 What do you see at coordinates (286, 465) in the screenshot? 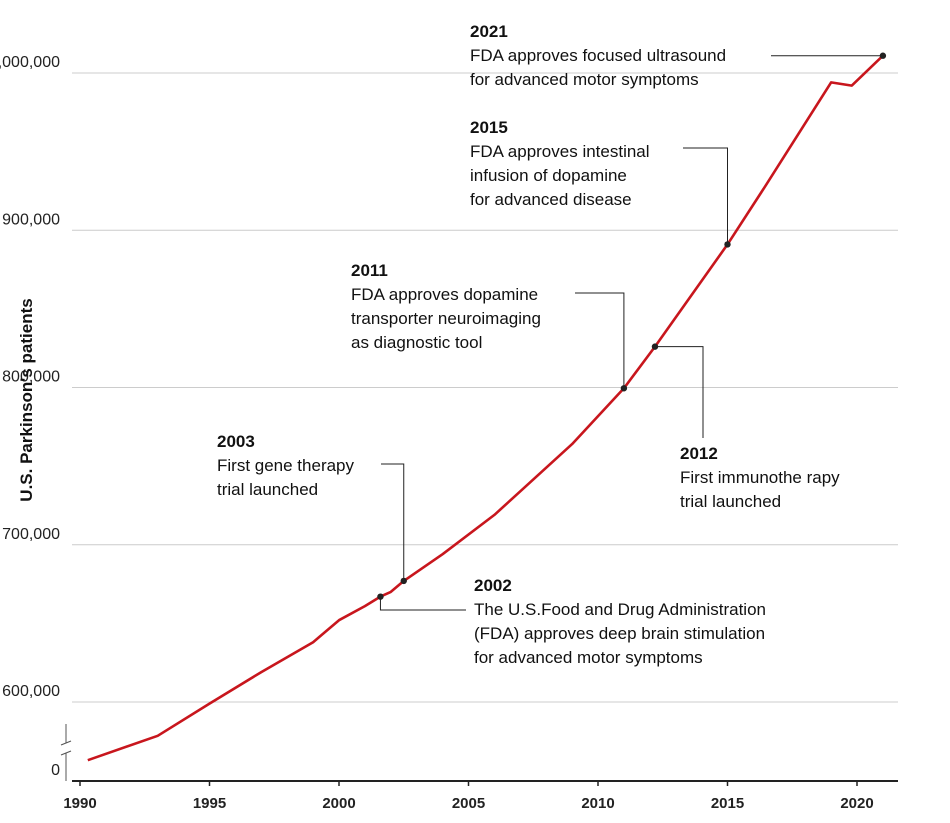
I see `annotation-text: First gene therapy` at bounding box center [286, 465].